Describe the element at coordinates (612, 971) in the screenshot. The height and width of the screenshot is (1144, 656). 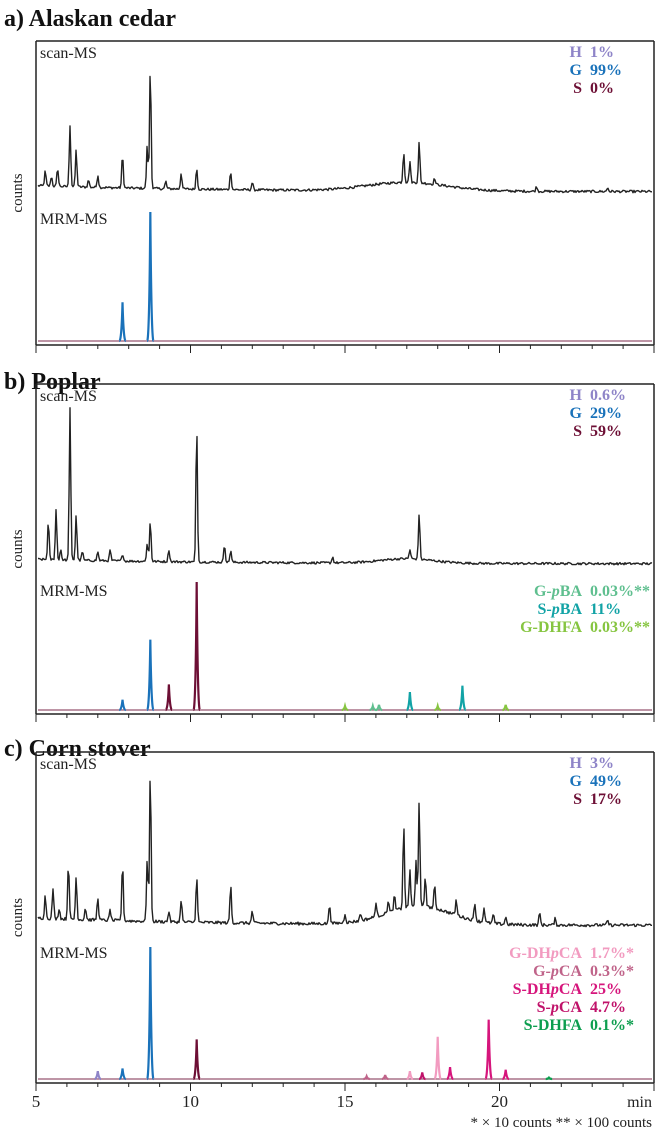
I see `mrm-legend-value: 0.3%*` at that location.